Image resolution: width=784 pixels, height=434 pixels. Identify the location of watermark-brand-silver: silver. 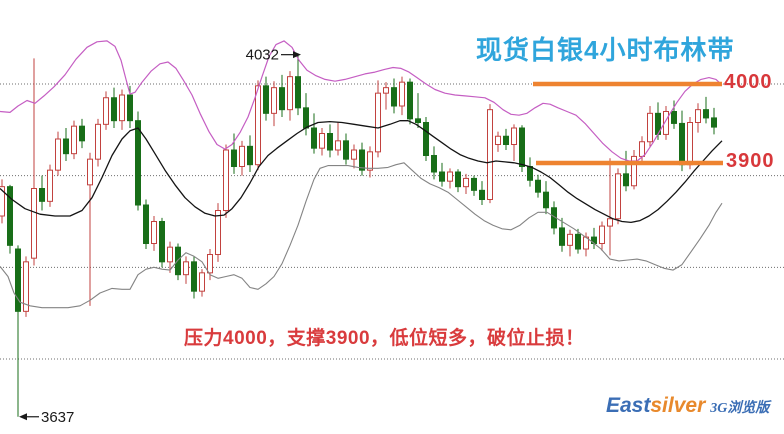
(678, 405).